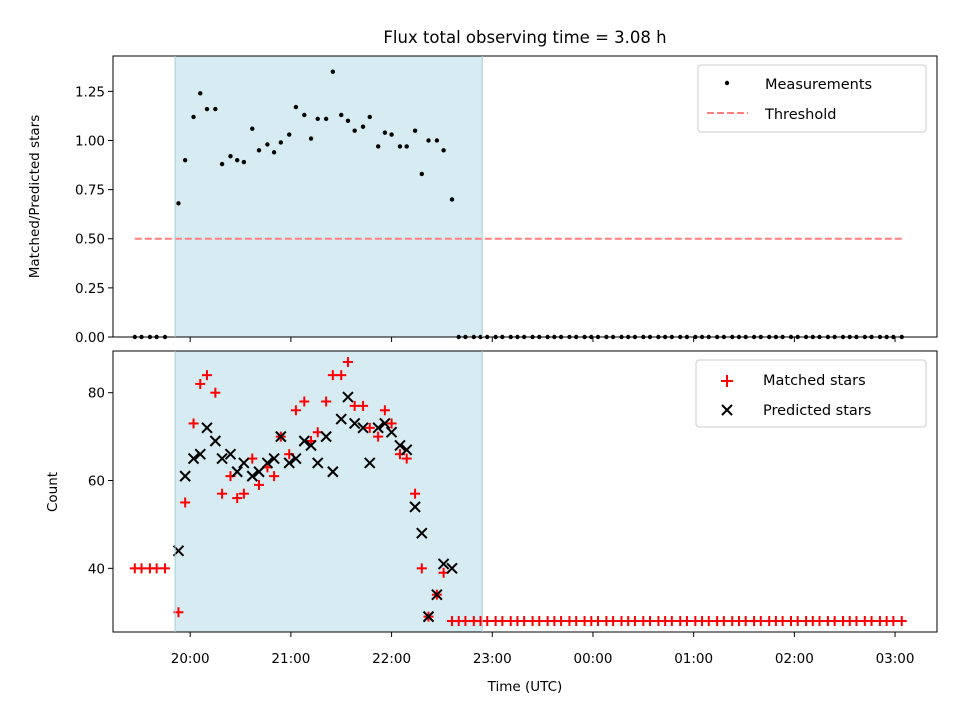 The image size is (960, 720). Describe the element at coordinates (329, 196) in the screenshot. I see `top-shaded-span` at that location.